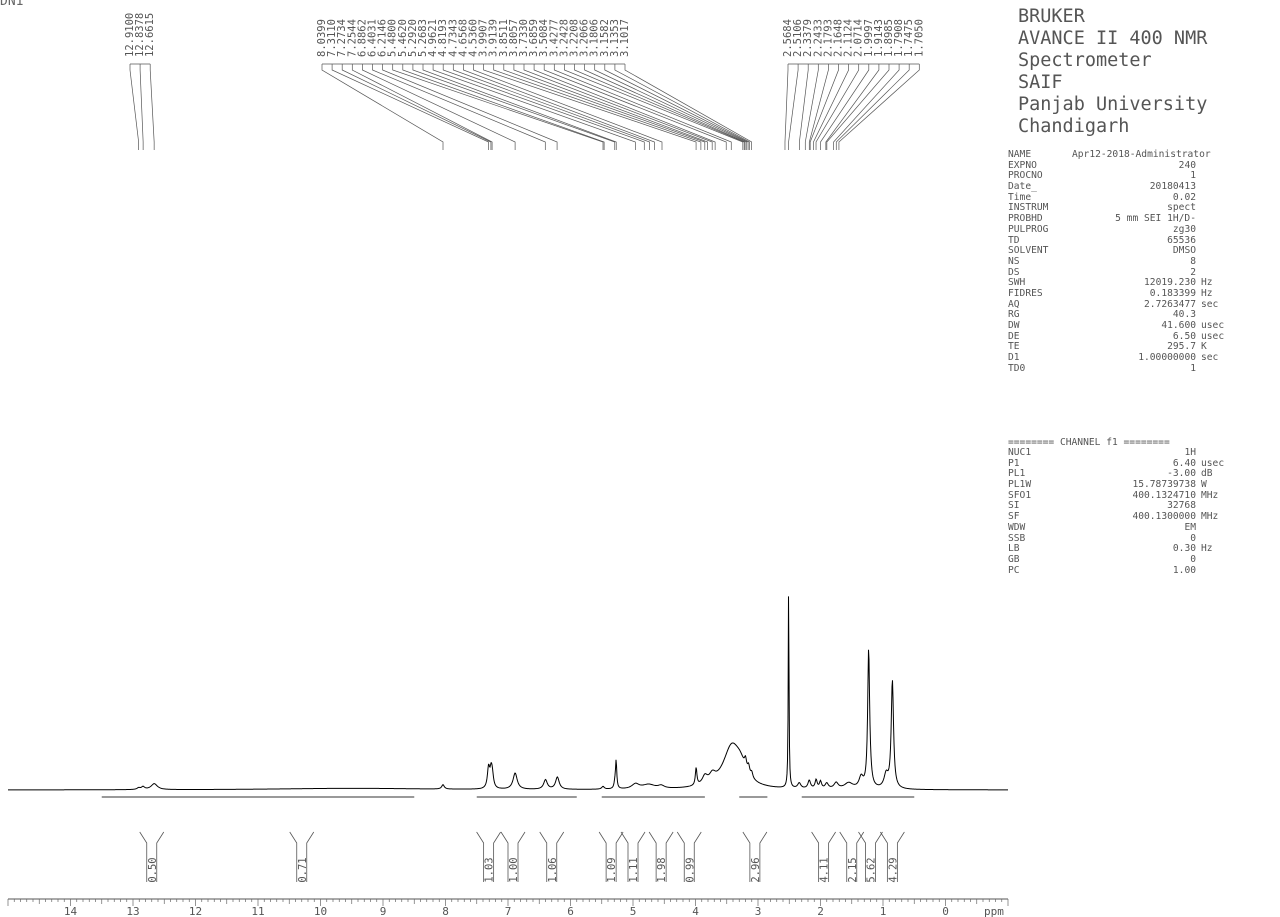 Image resolution: width=1280 pixels, height=917 pixels. Describe the element at coordinates (153, 869) in the screenshot. I see `integral-value: 0.50` at that location.